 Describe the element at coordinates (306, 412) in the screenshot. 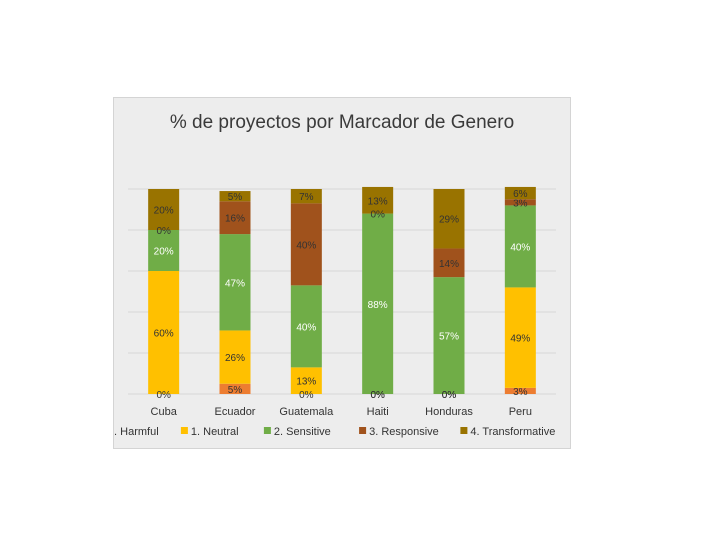

I see `category-label: Guatemala` at that location.